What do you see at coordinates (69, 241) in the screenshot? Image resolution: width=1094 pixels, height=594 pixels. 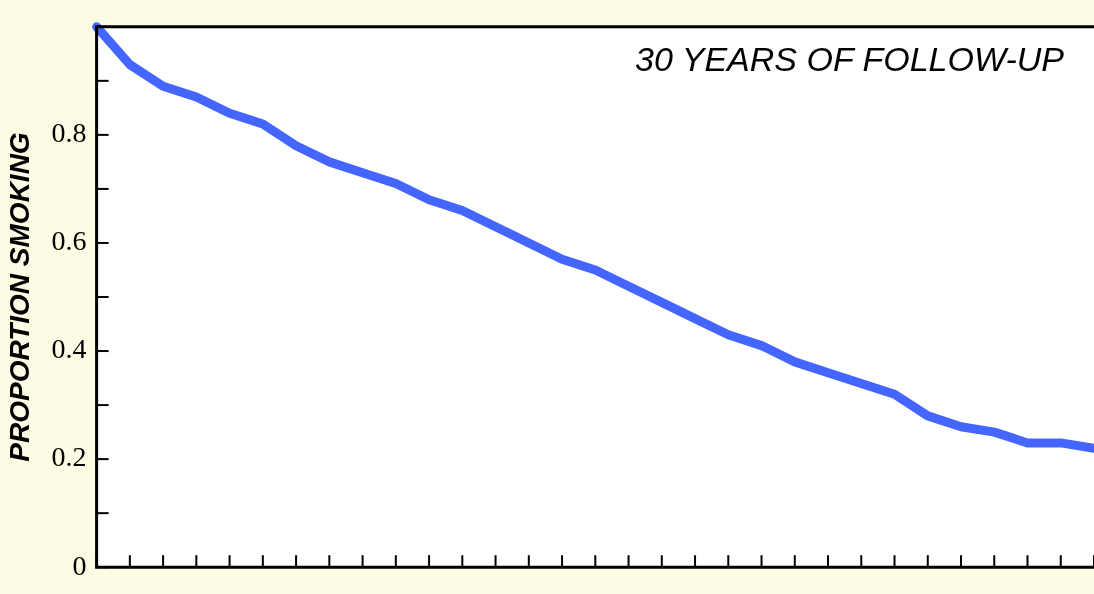 I see `y-tick-label: 0.6` at bounding box center [69, 241].